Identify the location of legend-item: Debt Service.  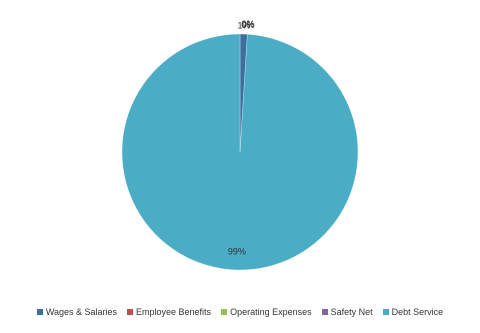
(413, 312).